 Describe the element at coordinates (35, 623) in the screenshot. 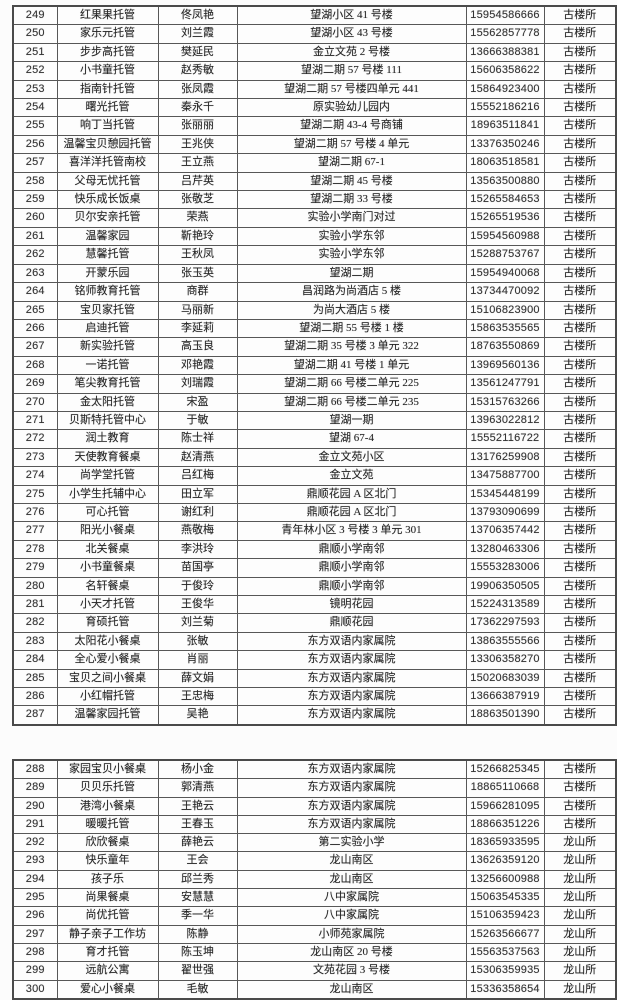

I see `row-number-cell: 282` at that location.